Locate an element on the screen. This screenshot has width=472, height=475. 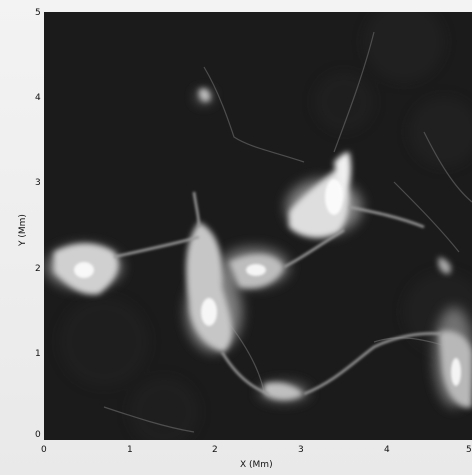
y-tick-label: 1 is located at coordinates (38, 354).